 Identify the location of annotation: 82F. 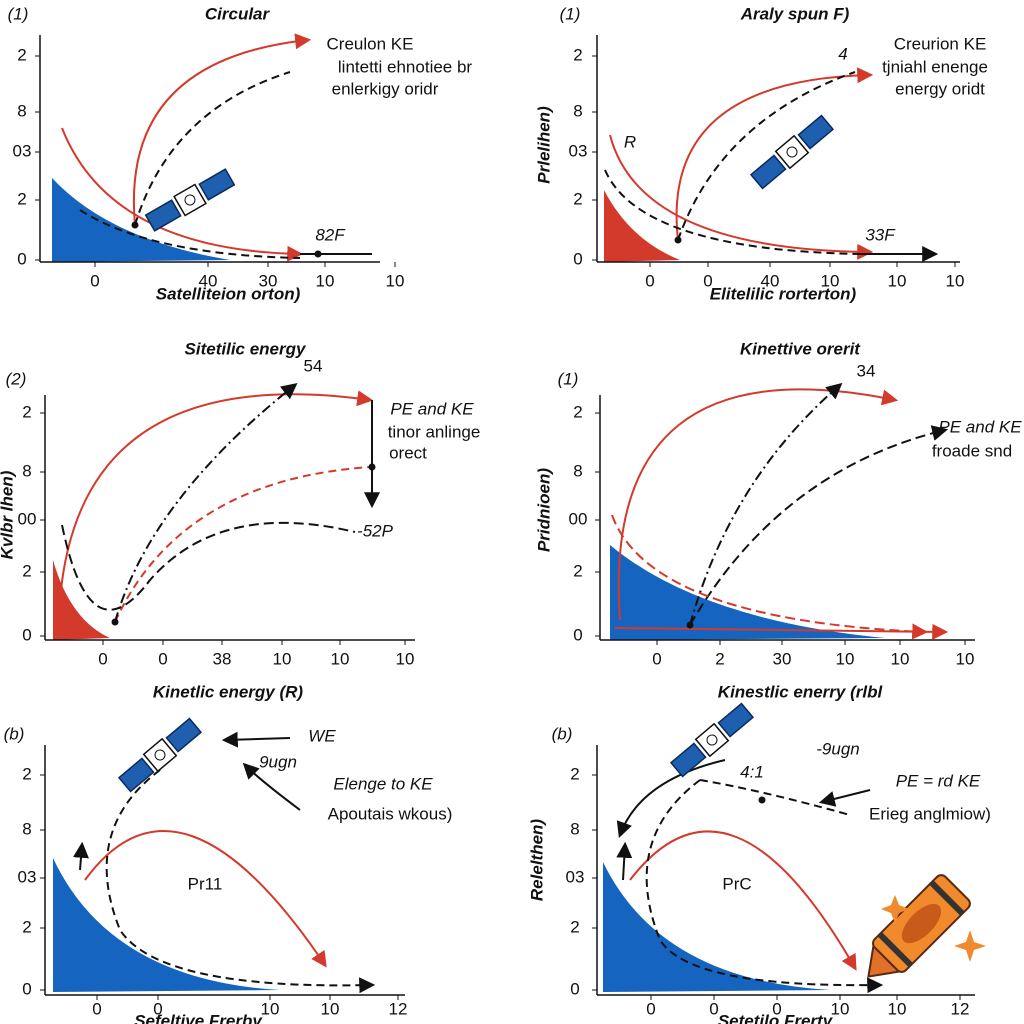
(330, 234).